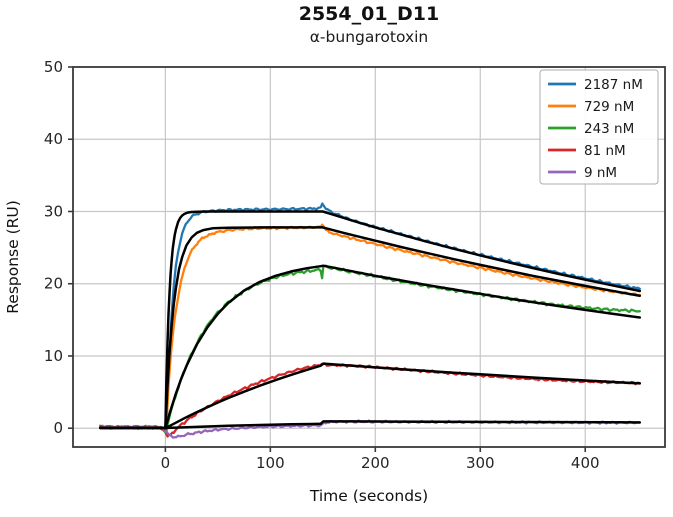  Describe the element at coordinates (53, 67) in the screenshot. I see `y-tick-label: 50` at that location.